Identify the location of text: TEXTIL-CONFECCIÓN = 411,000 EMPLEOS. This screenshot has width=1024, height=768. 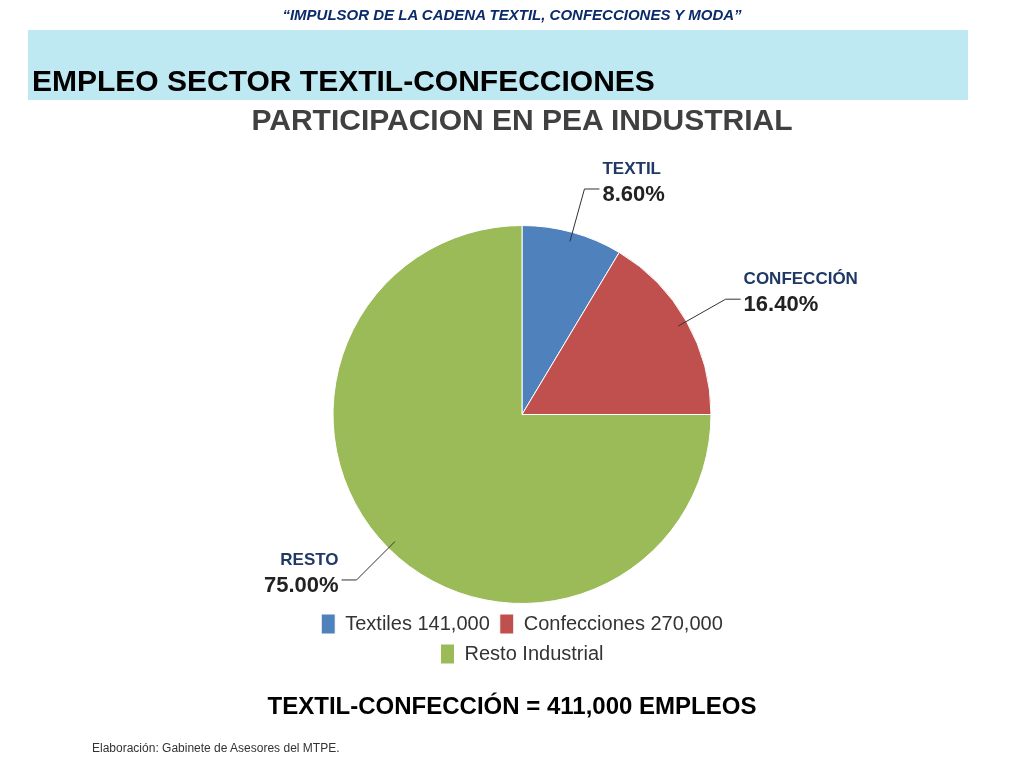
(512, 706).